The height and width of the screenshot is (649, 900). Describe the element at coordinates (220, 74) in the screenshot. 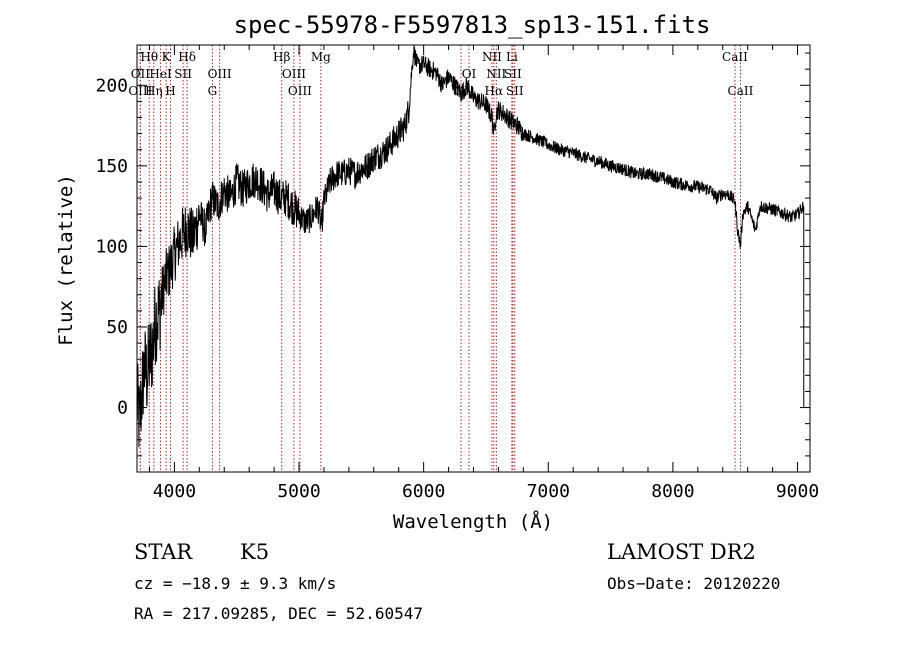

I see `line-label-9: OIII` at that location.